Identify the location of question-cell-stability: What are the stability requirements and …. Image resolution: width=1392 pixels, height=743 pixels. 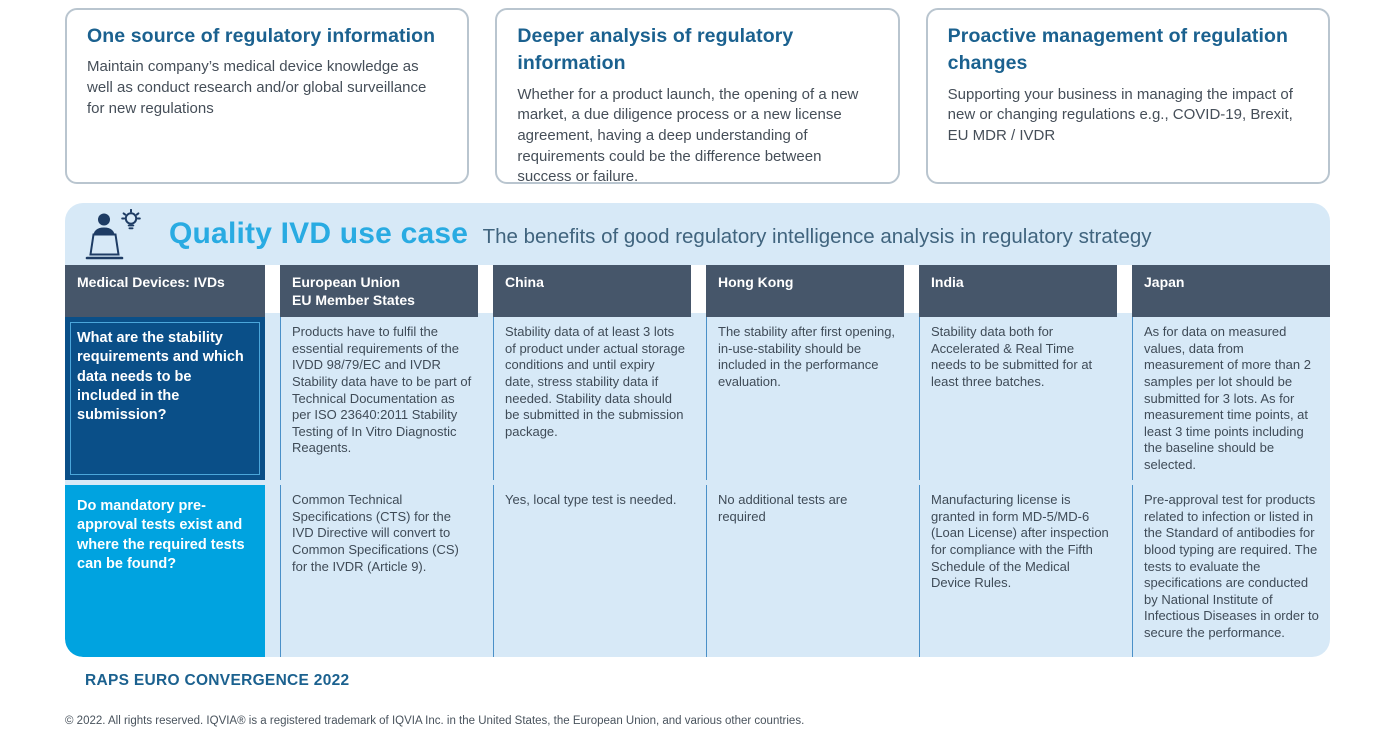
(165, 398).